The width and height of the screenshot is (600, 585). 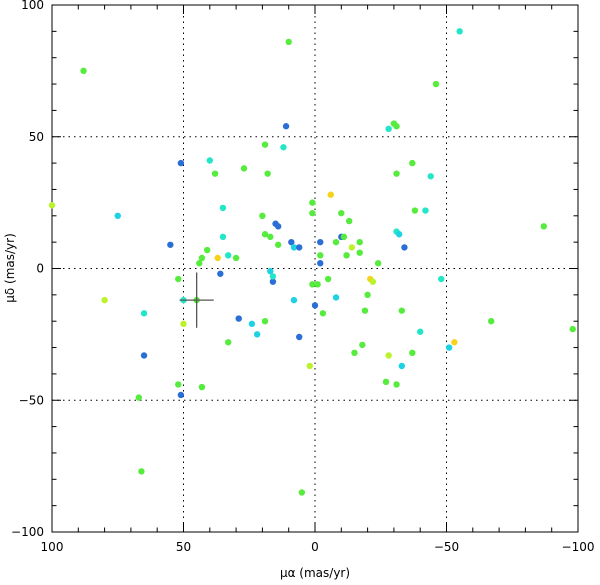 What do you see at coordinates (578, 547) in the screenshot?
I see `x-tick-label: −100` at bounding box center [578, 547].